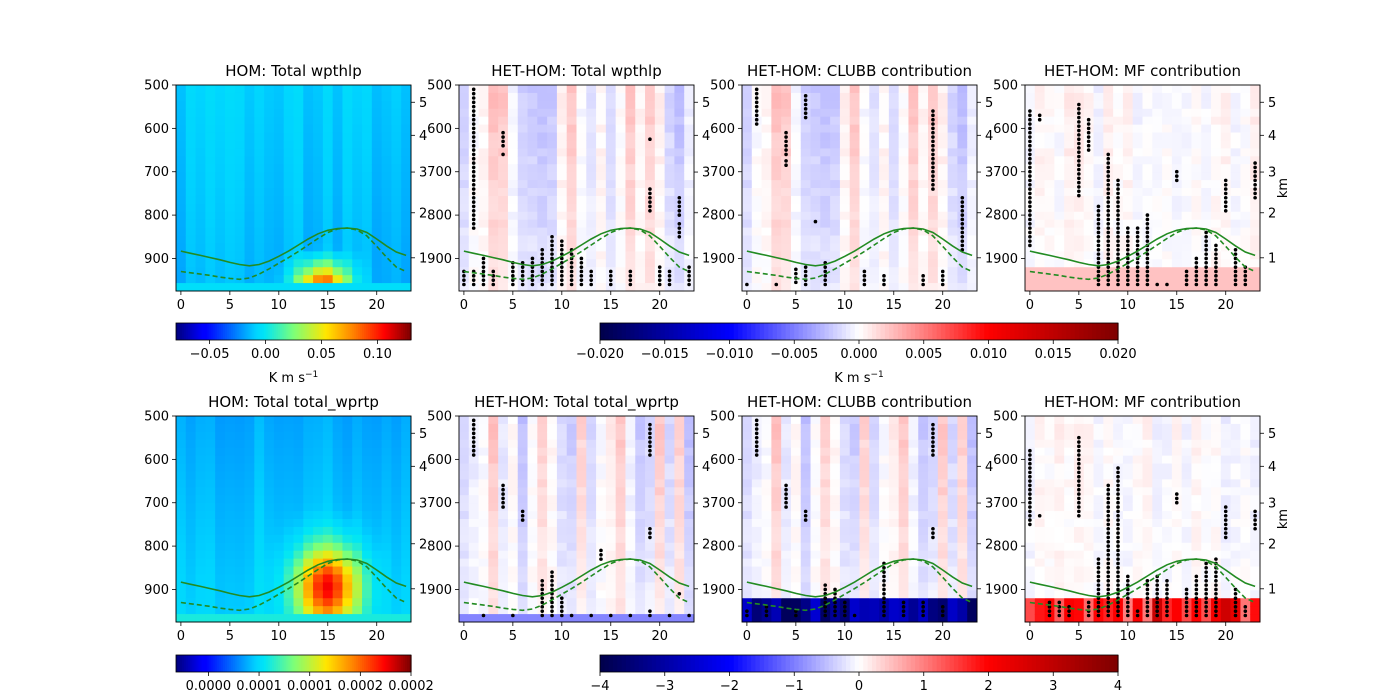 This screenshot has width=1400, height=700. I want to click on height-tick-label: 5, so click(423, 103).